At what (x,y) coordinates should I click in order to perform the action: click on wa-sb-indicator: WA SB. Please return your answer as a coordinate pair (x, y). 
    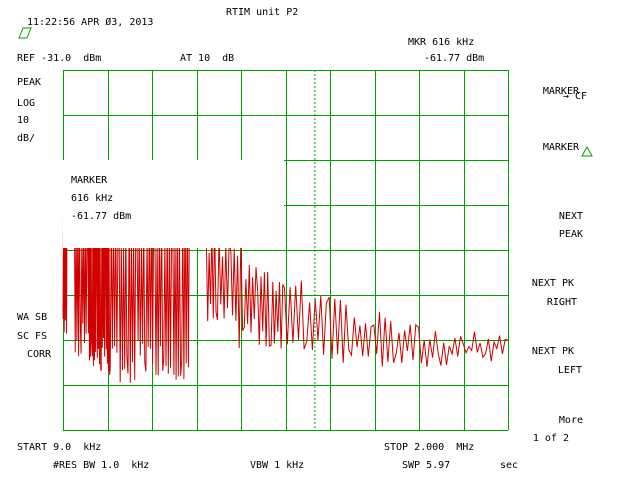
    Looking at the image, I should click on (32, 317).